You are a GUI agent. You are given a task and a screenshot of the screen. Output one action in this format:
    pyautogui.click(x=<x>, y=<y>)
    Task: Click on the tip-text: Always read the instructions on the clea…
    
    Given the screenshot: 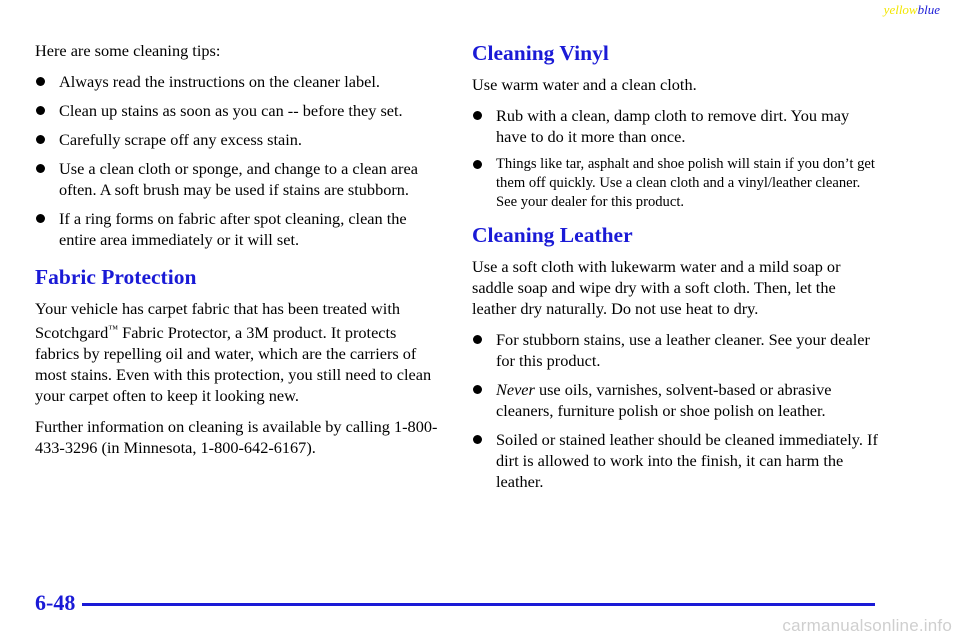 What is the action you would take?
    pyautogui.click(x=219, y=81)
    